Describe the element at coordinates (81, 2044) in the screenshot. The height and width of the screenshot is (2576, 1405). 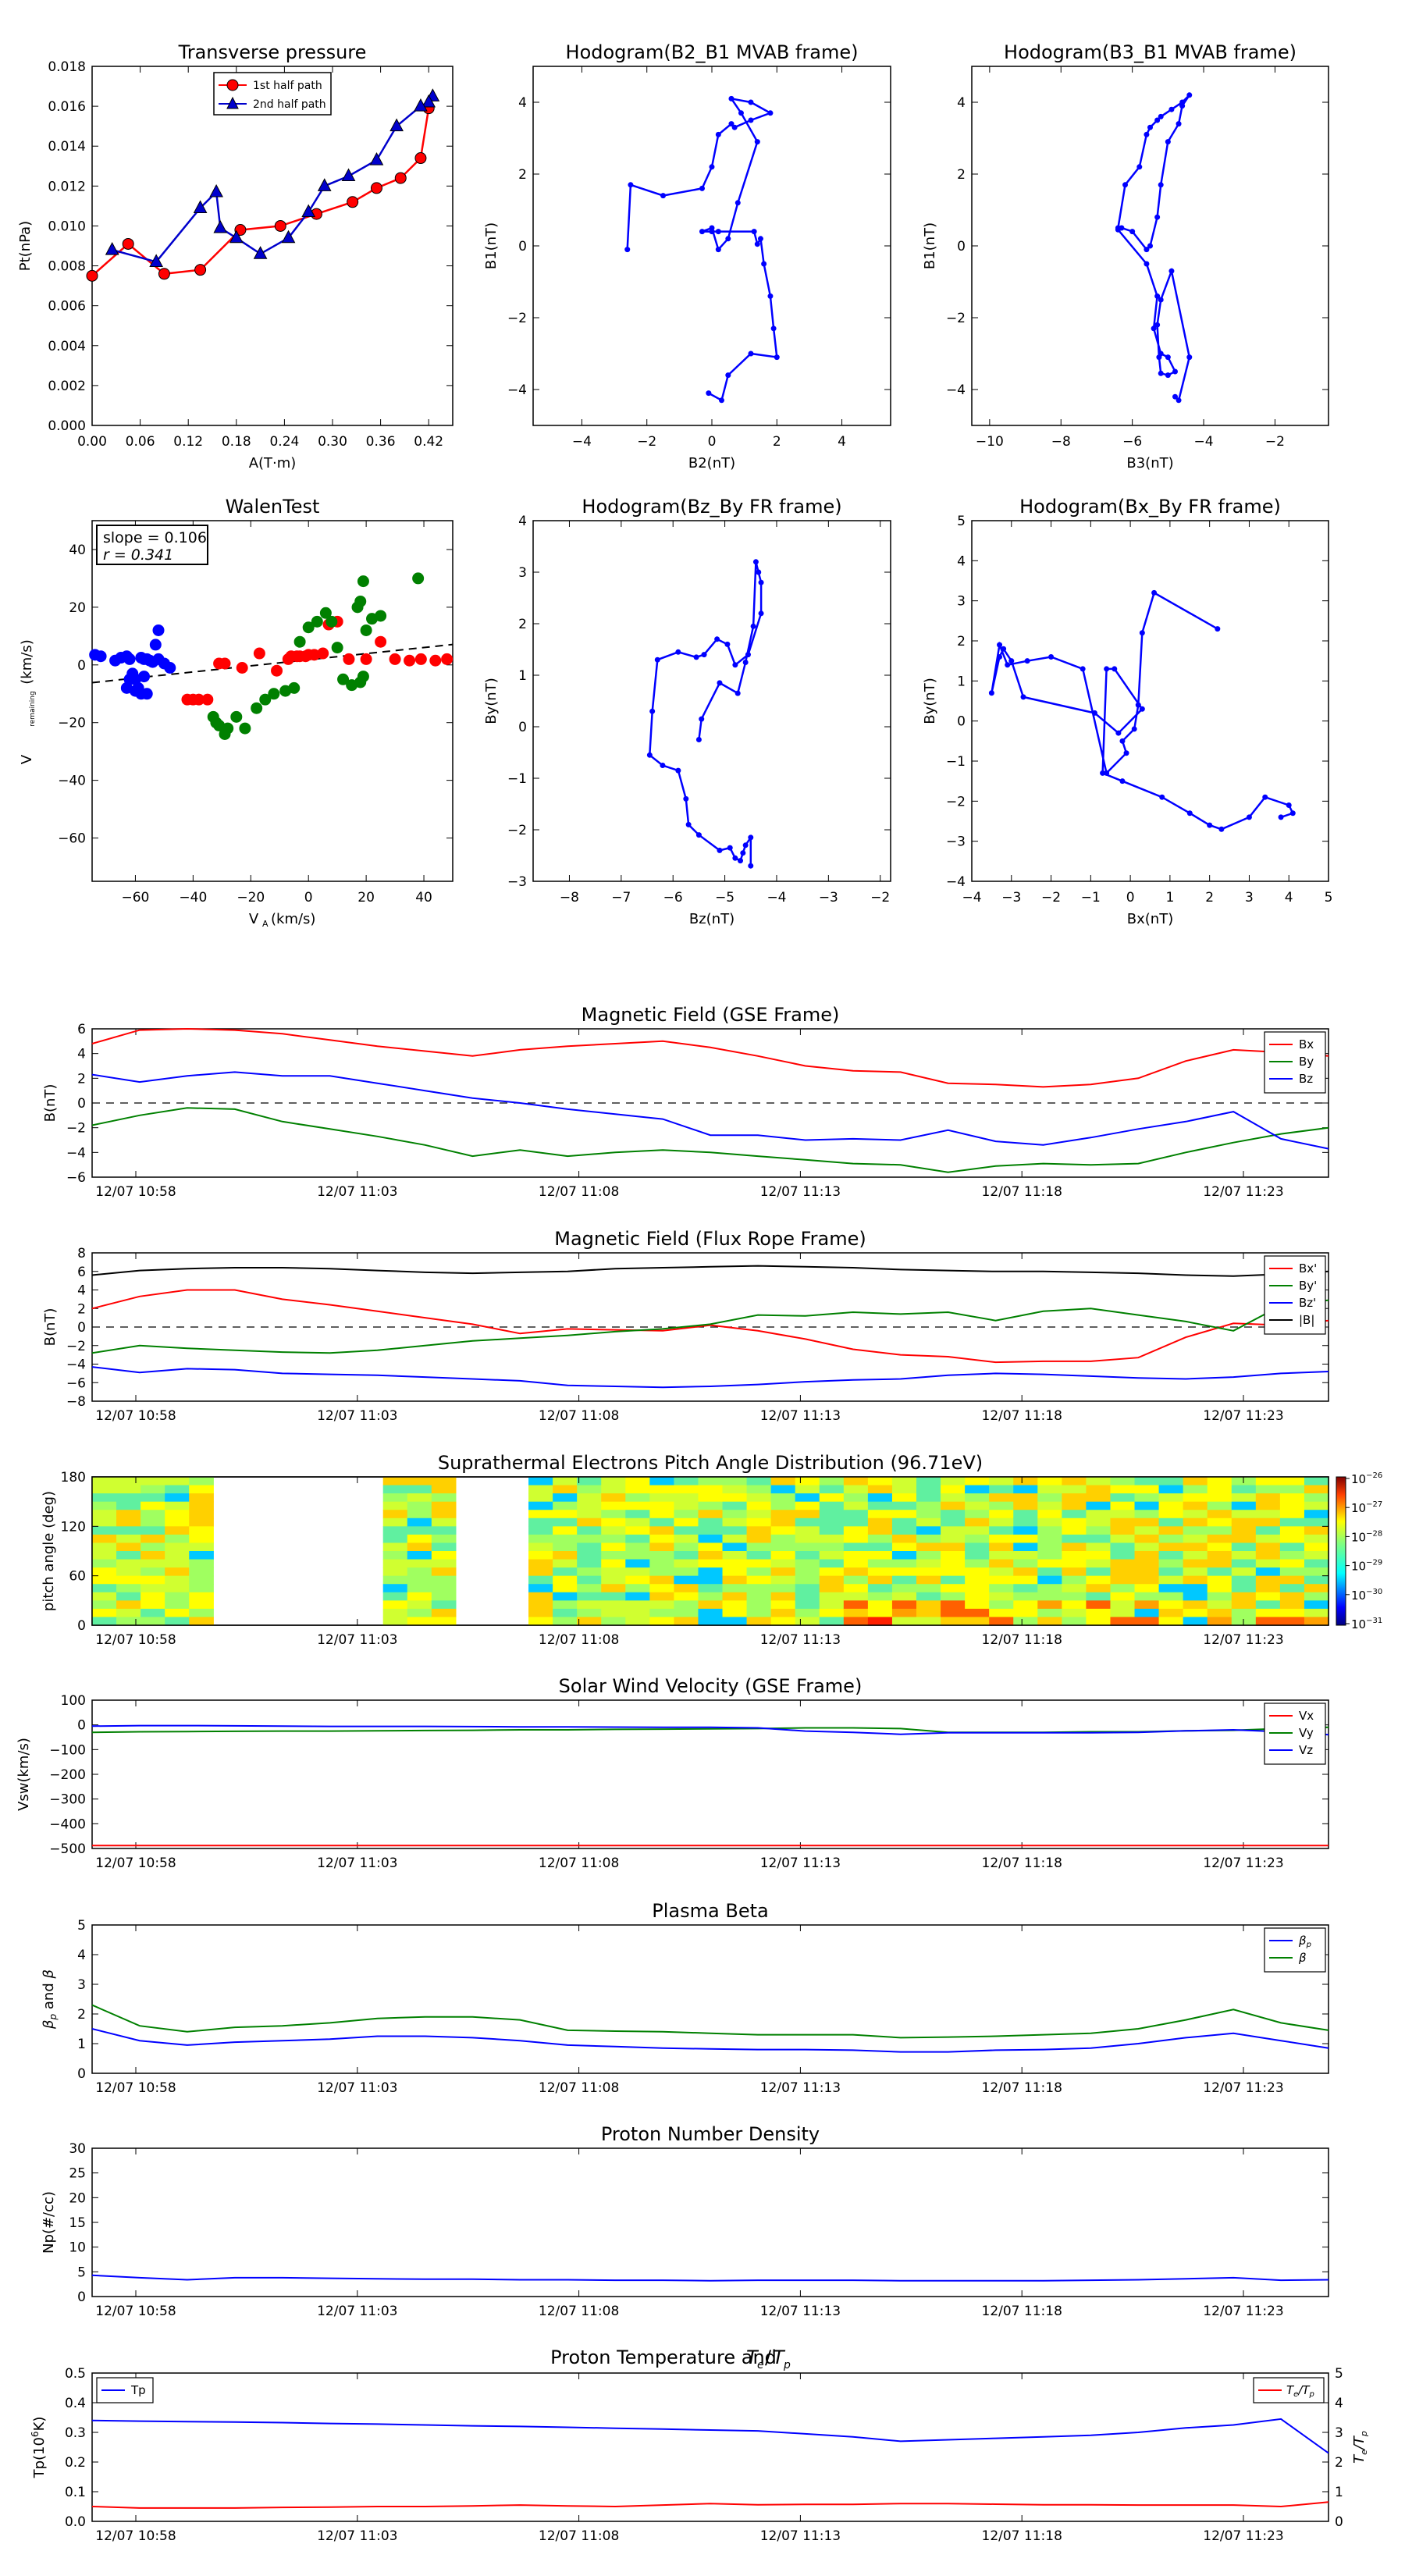
I see `plasma-beta-y-tick-label: 1` at that location.